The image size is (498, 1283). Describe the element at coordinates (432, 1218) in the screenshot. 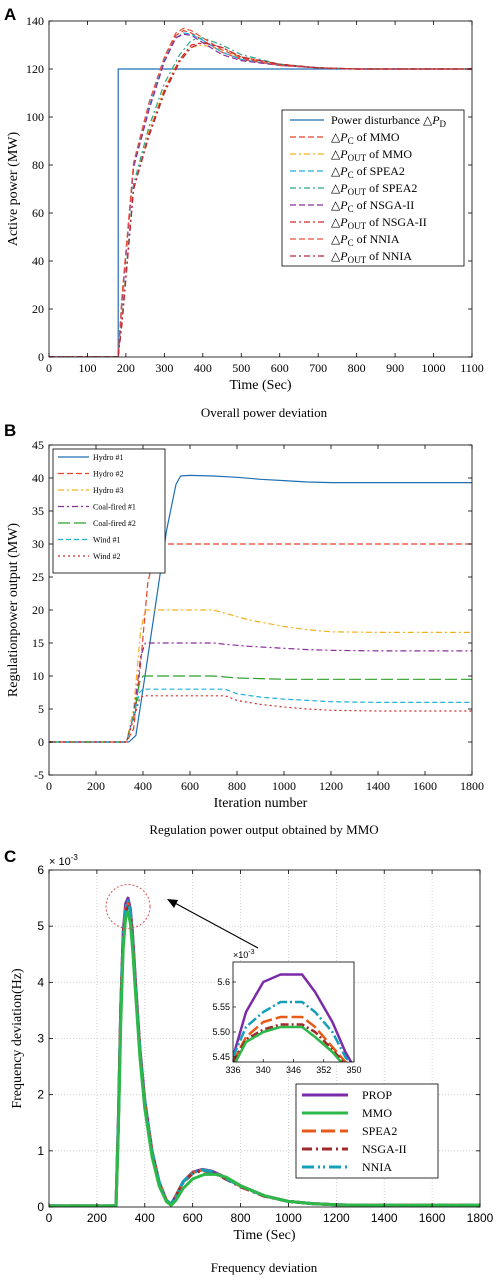

I see `x-tick-label: 1600` at that location.